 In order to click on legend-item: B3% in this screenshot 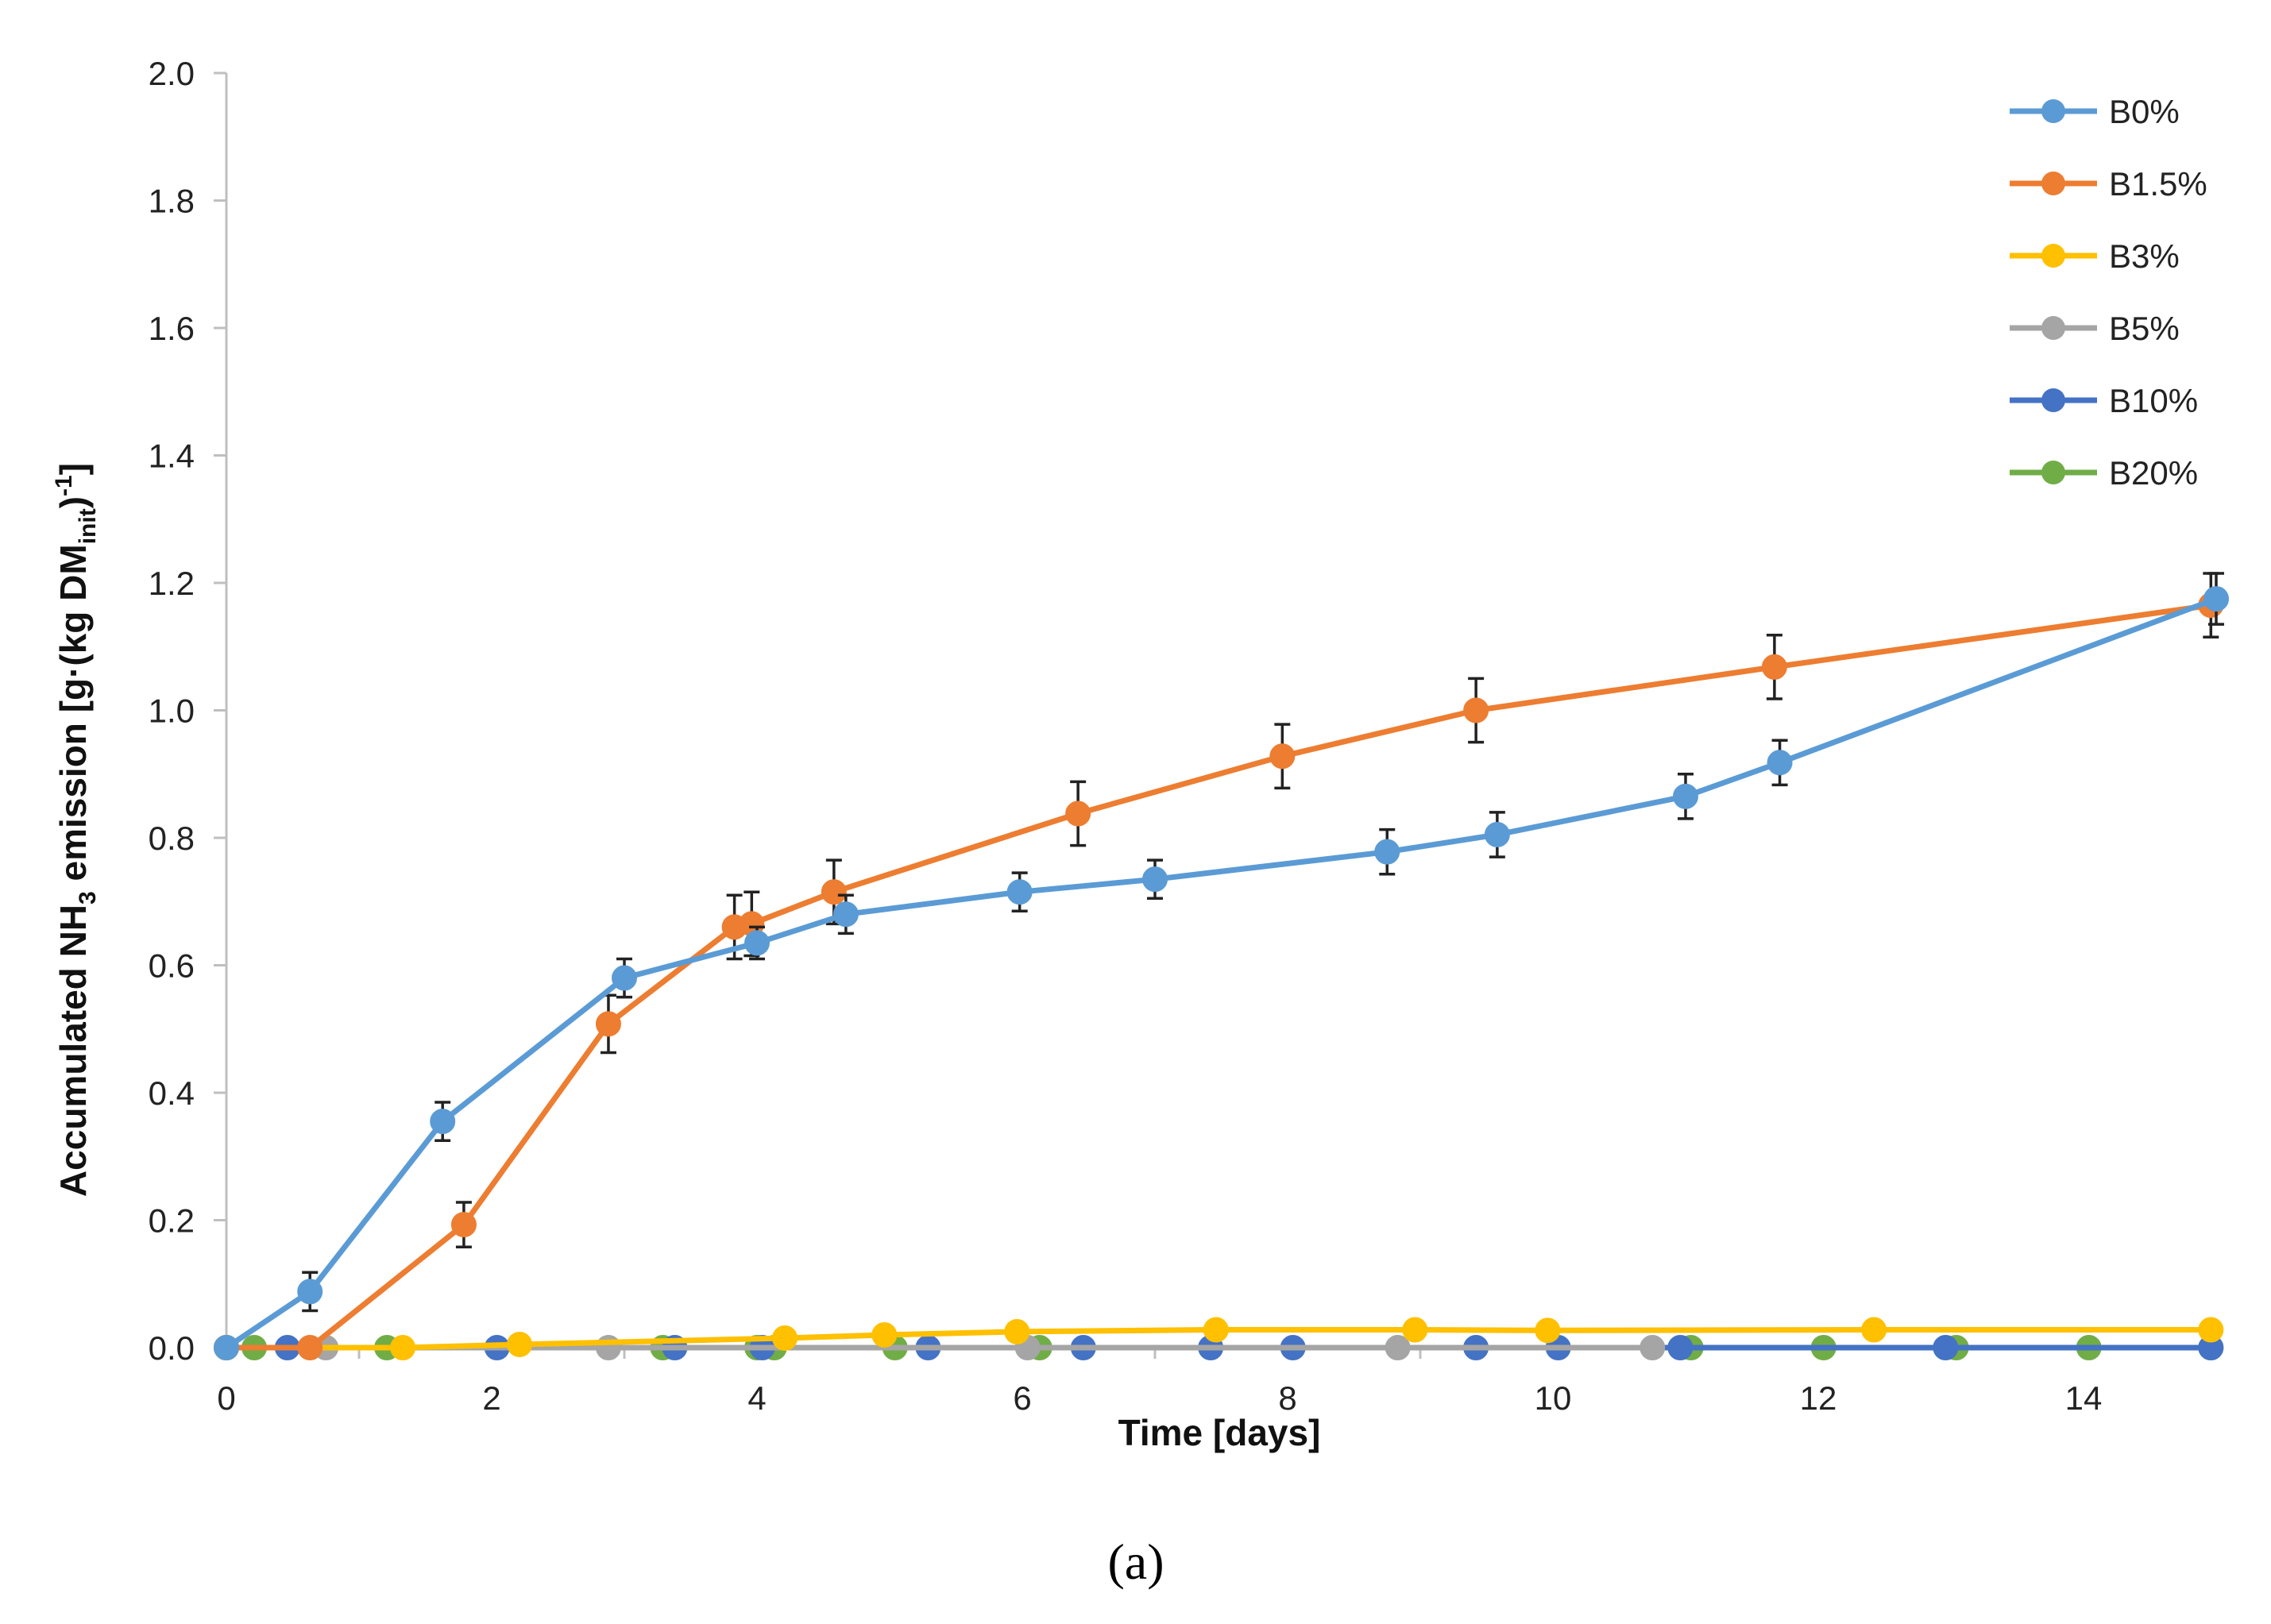, I will do `click(2095, 256)`.